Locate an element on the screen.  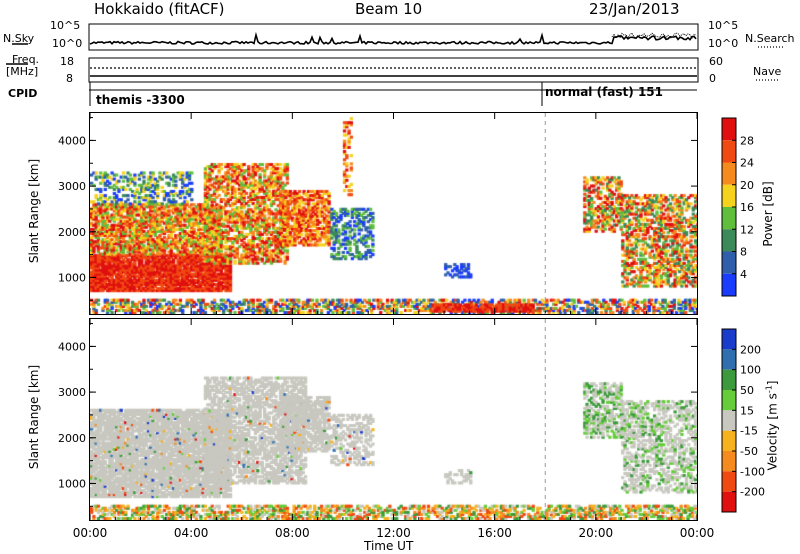
beam-title: Beam 10 is located at coordinates (389, 9).